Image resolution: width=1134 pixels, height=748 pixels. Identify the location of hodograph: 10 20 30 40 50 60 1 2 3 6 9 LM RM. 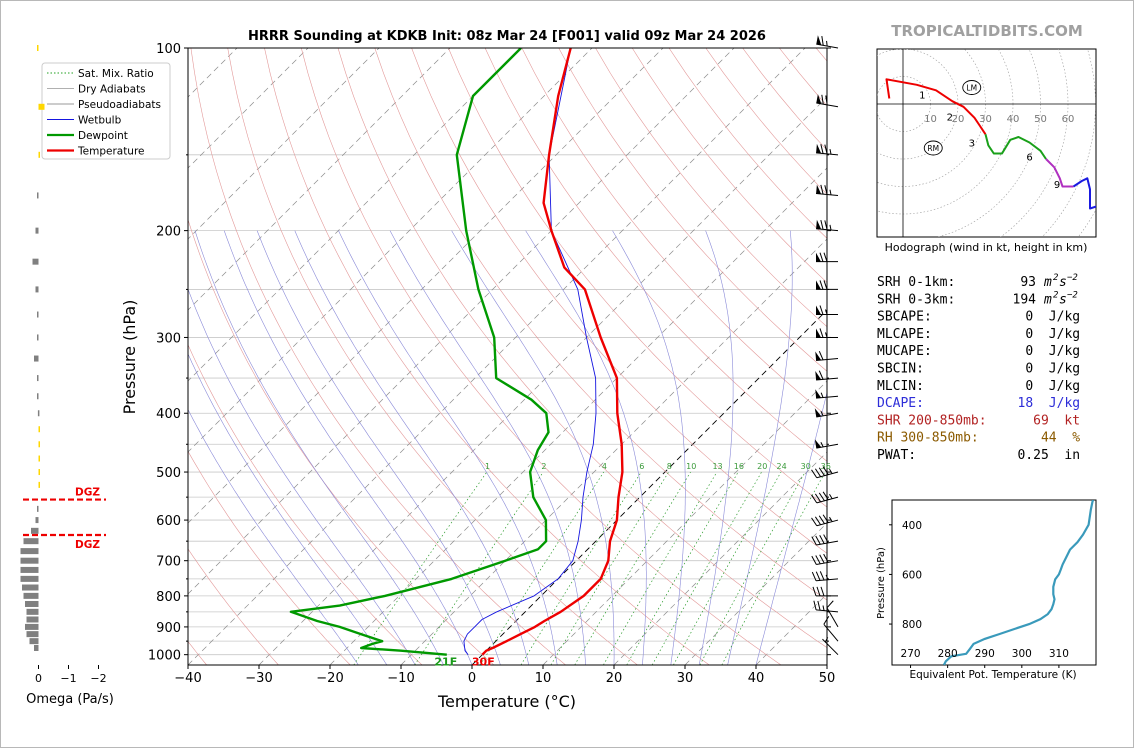
(986, 143).